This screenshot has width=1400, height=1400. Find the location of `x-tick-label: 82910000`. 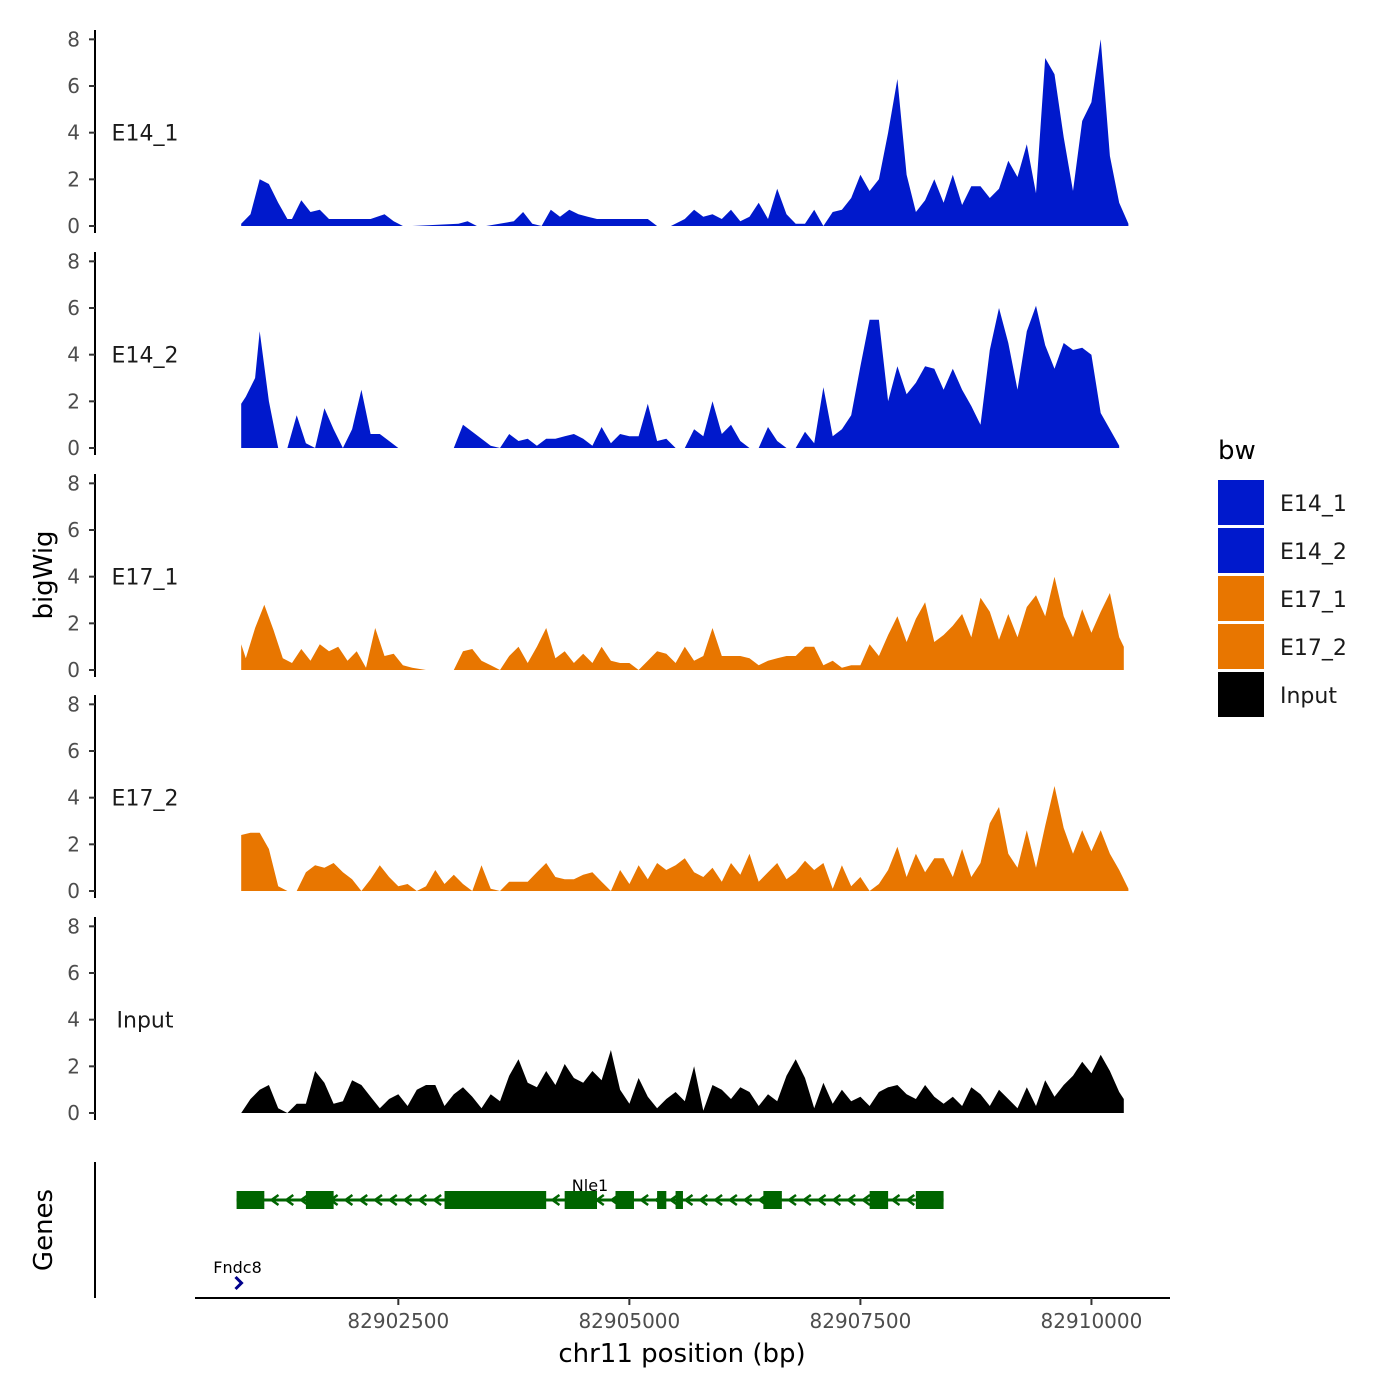

x-tick-label: 82910000 is located at coordinates (1092, 1321).